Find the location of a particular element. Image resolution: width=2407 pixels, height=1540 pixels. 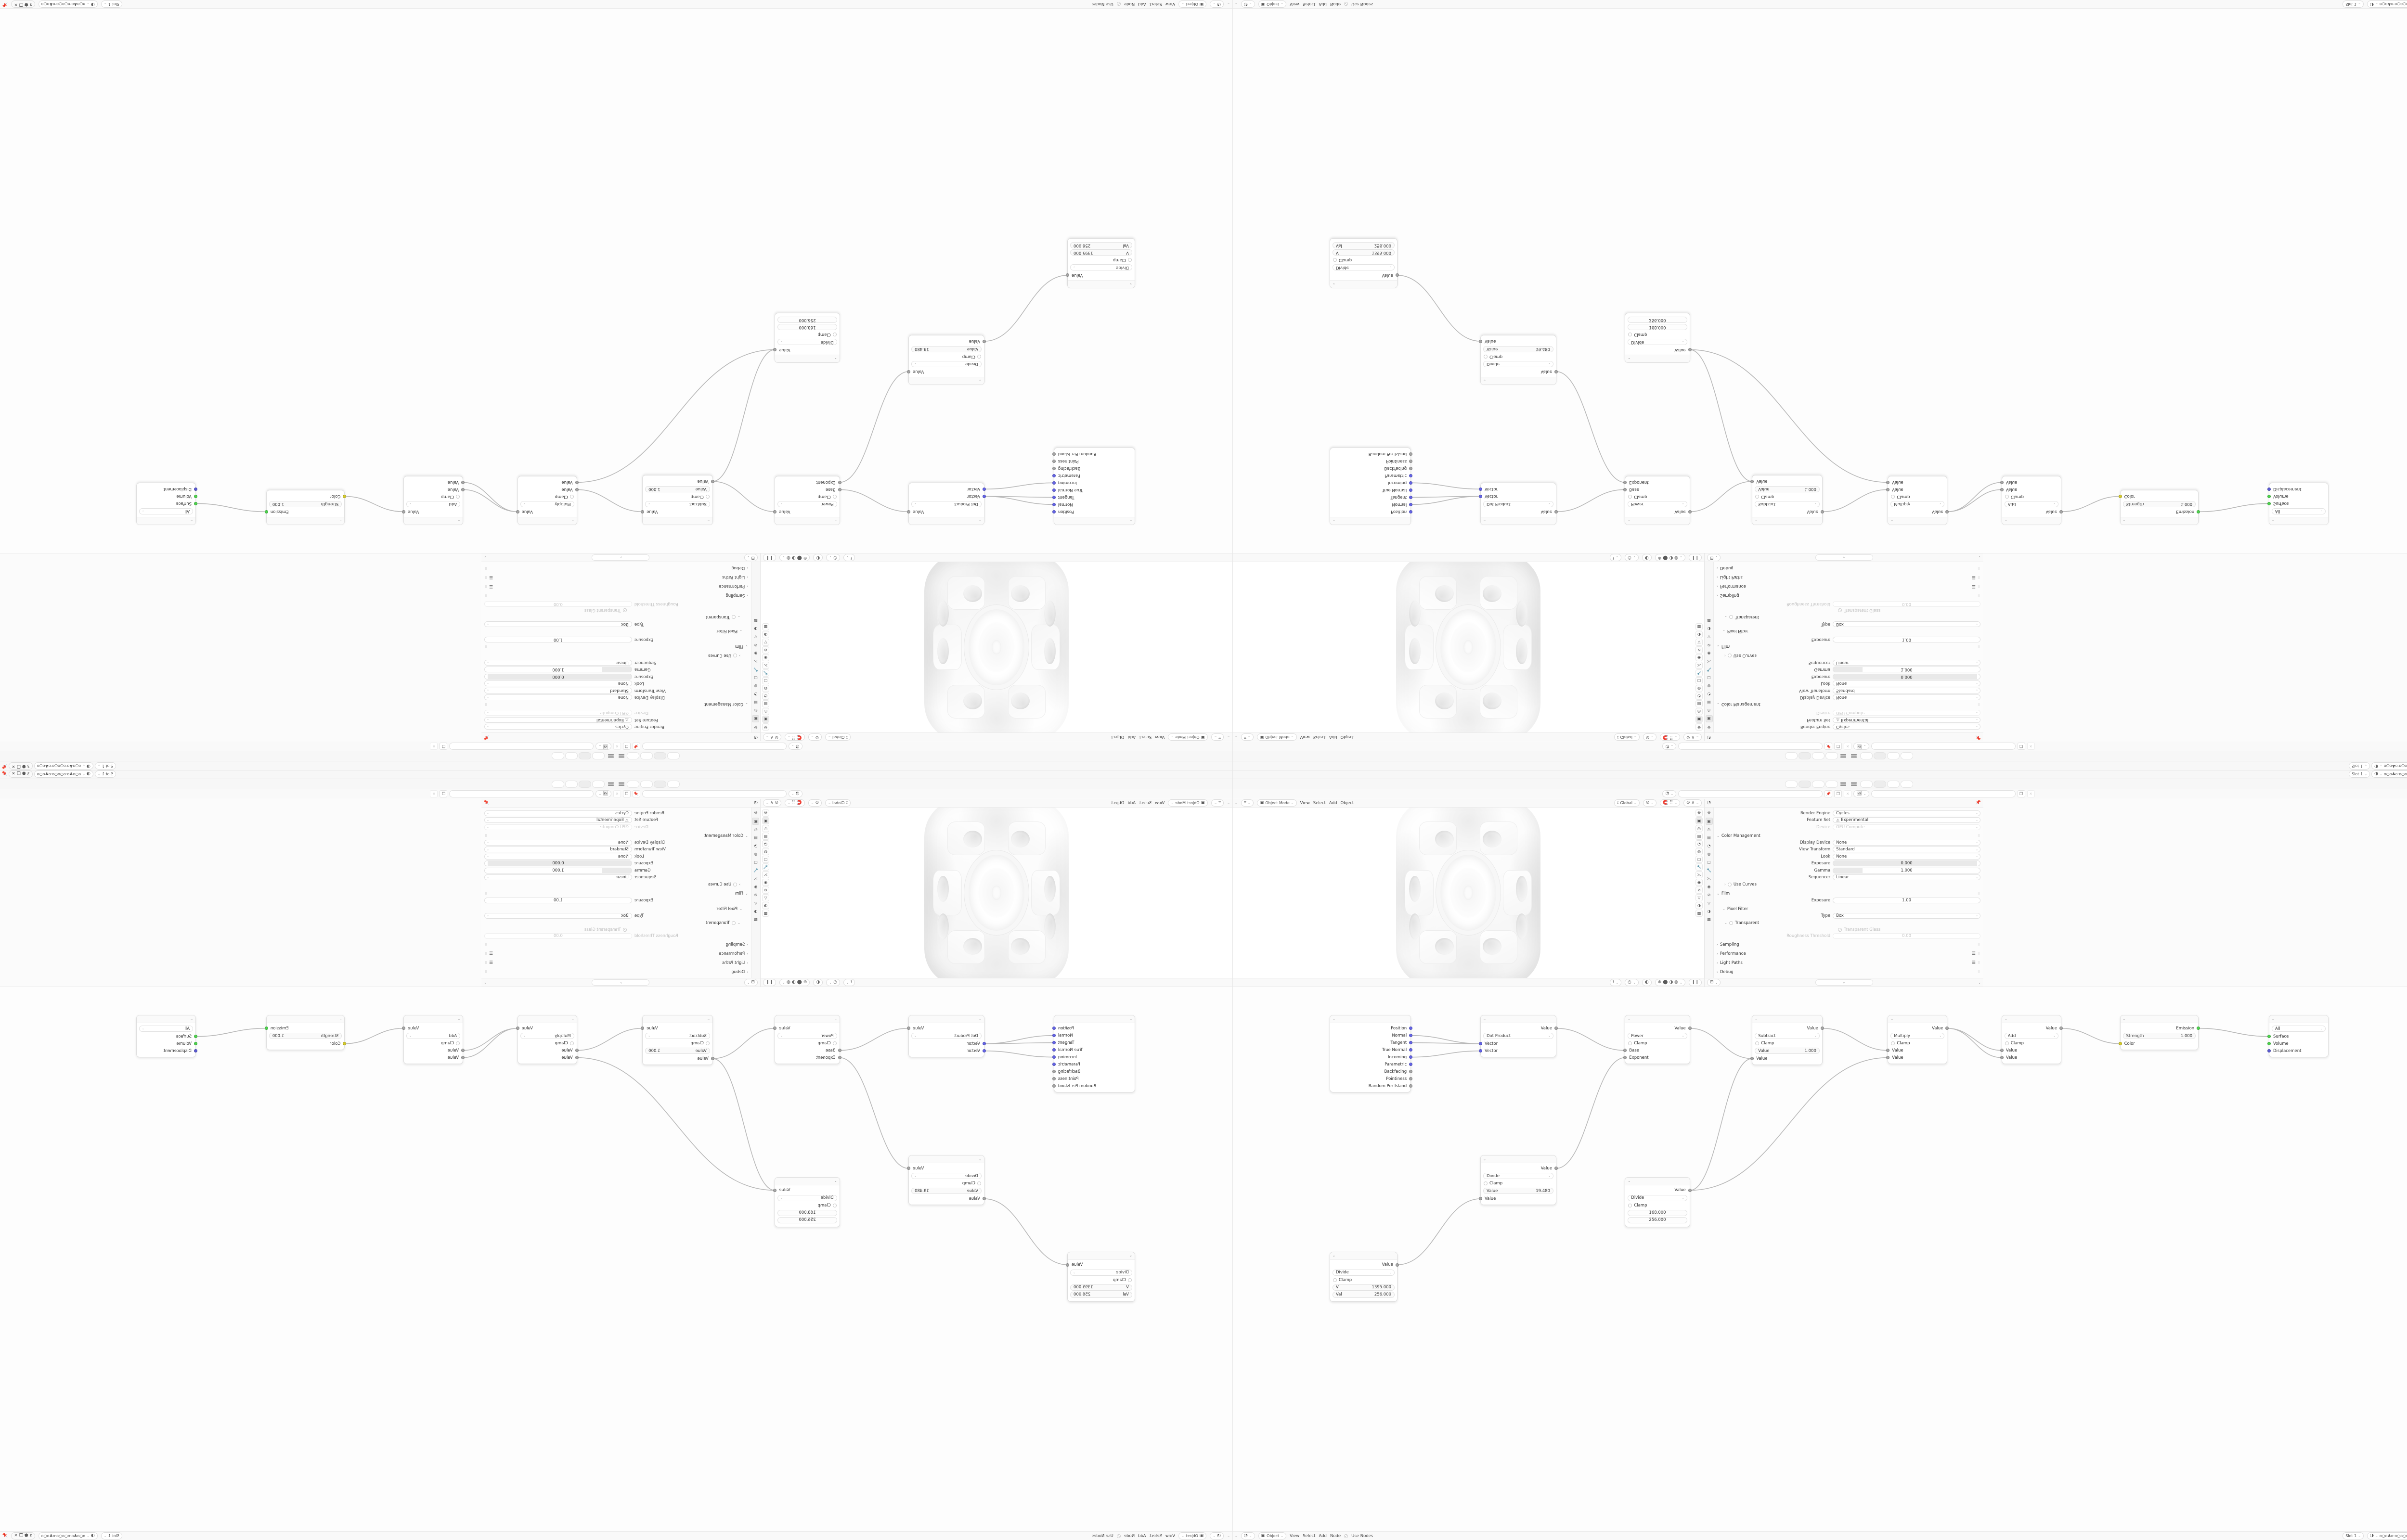

row-render-engine: Render Engine Cycles ⌄ is located at coordinates (1848, 813).